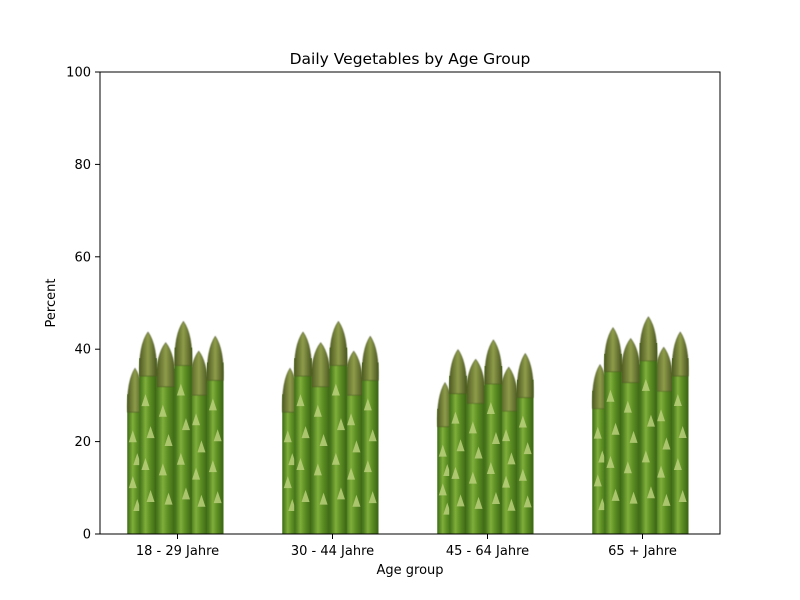 This screenshot has width=800, height=600. I want to click on x-tick-label: 30 - 44 Jahre, so click(332, 551).